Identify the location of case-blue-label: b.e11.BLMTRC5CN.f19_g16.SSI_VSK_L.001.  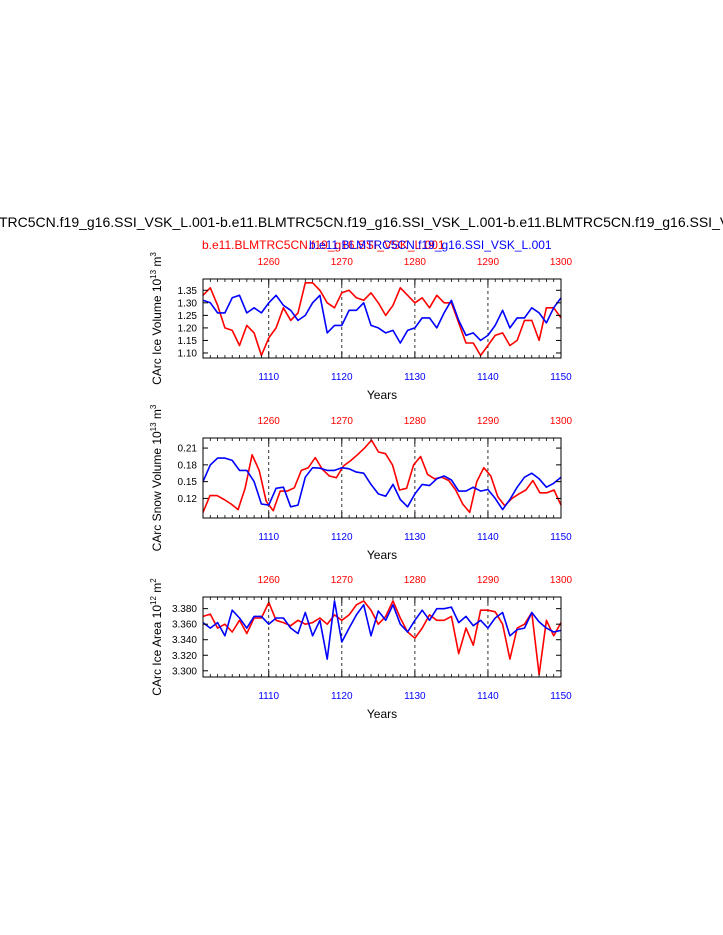
(430, 245).